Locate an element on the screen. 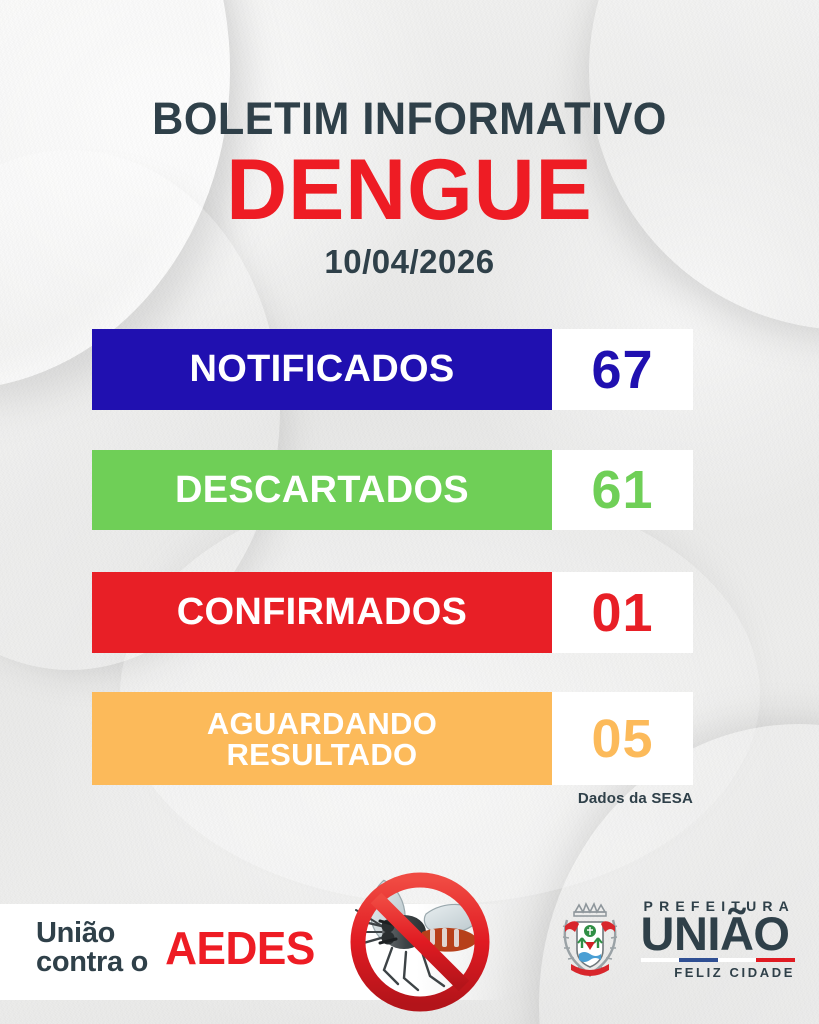  crest-crown is located at coordinates (589, 909).